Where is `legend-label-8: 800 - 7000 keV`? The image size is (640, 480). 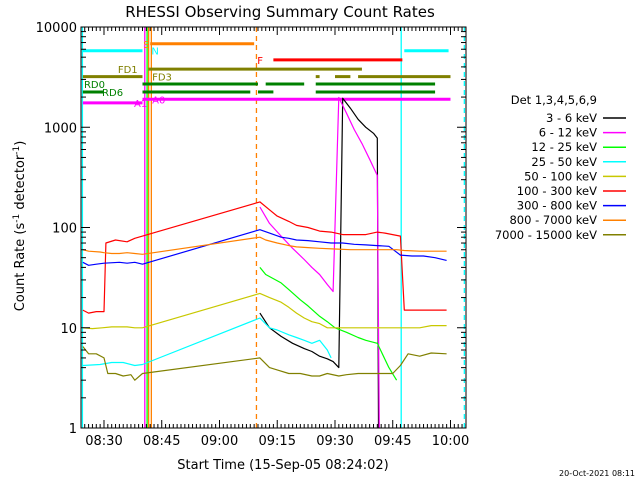
legend-label-8: 800 - 7000 keV is located at coordinates (553, 220).